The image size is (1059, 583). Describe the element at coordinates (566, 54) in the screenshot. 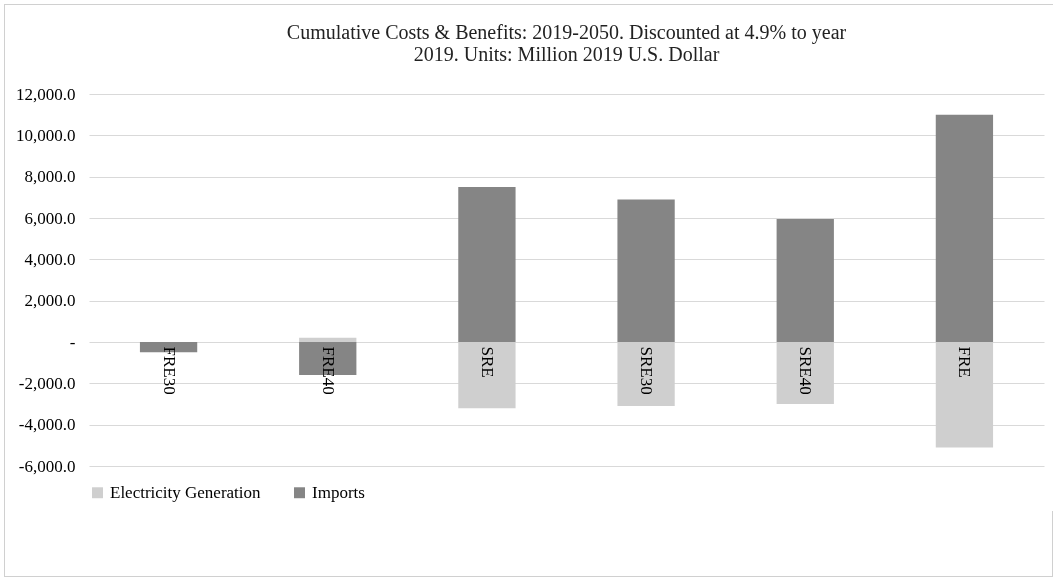

I see `text: 2019. Units: Million 2019 U.S. Dollar` at that location.